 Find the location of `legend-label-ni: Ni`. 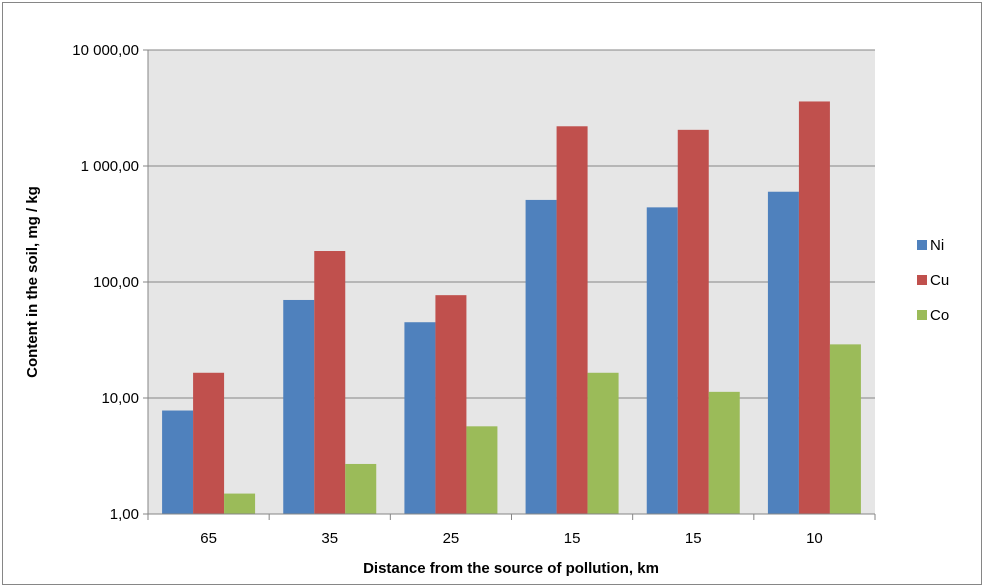

legend-label-ni: Ni is located at coordinates (937, 245).